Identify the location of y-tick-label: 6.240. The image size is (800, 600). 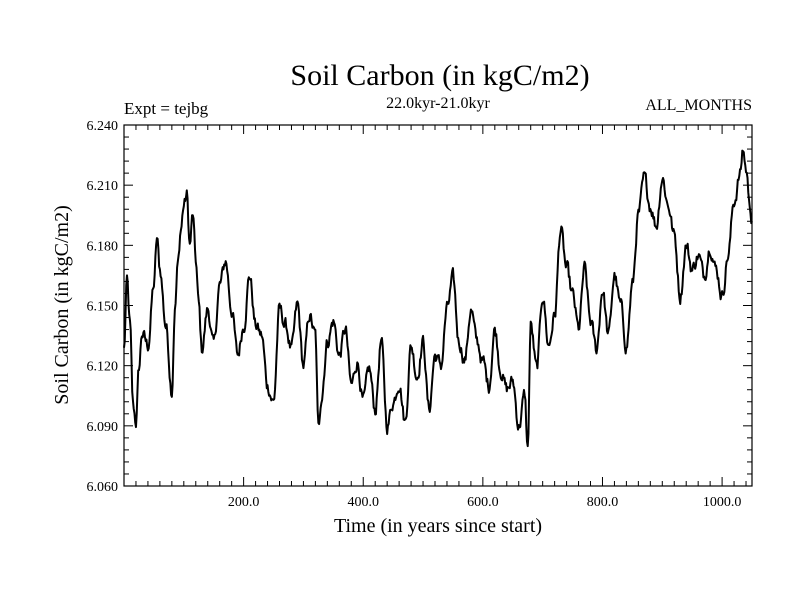
(103, 126).